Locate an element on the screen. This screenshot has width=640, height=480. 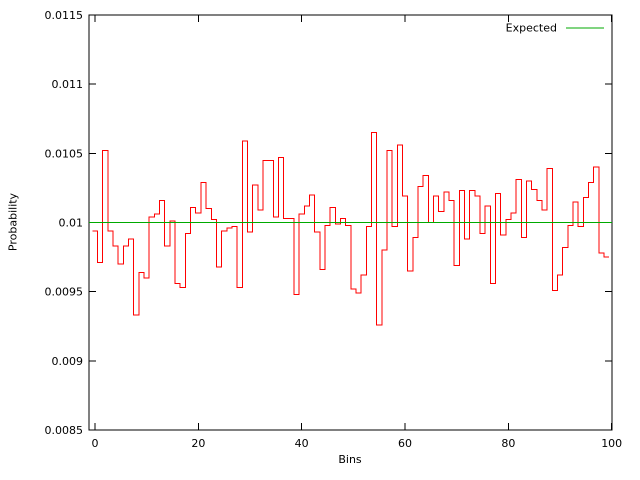
legend-label-expected: Expected is located at coordinates (531, 28).